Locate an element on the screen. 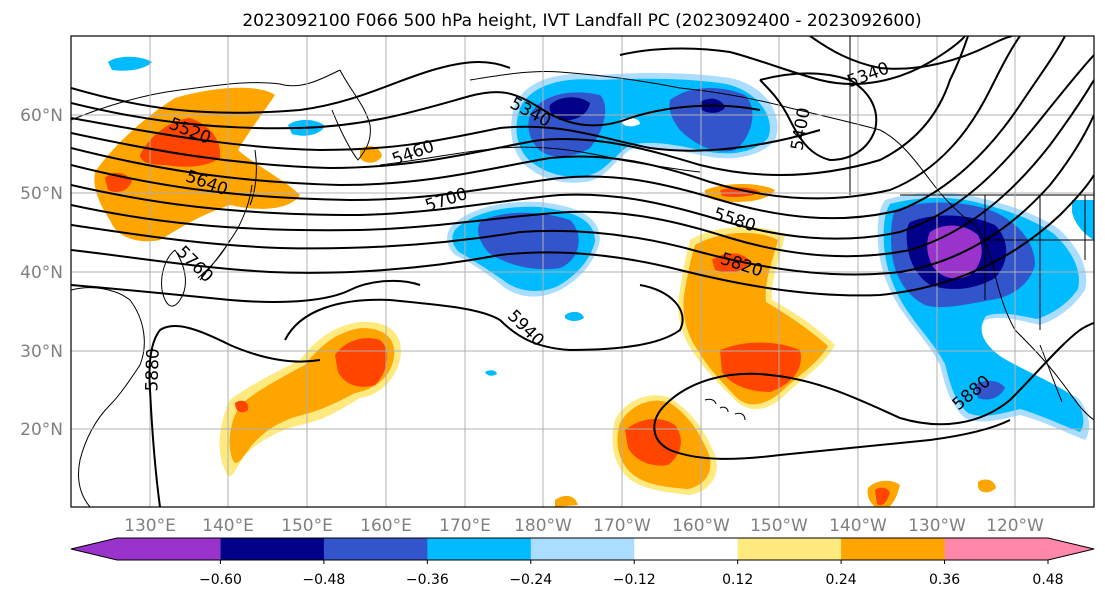 Image resolution: width=1105 pixels, height=601 pixels. lat-label: 20°N is located at coordinates (41, 430).